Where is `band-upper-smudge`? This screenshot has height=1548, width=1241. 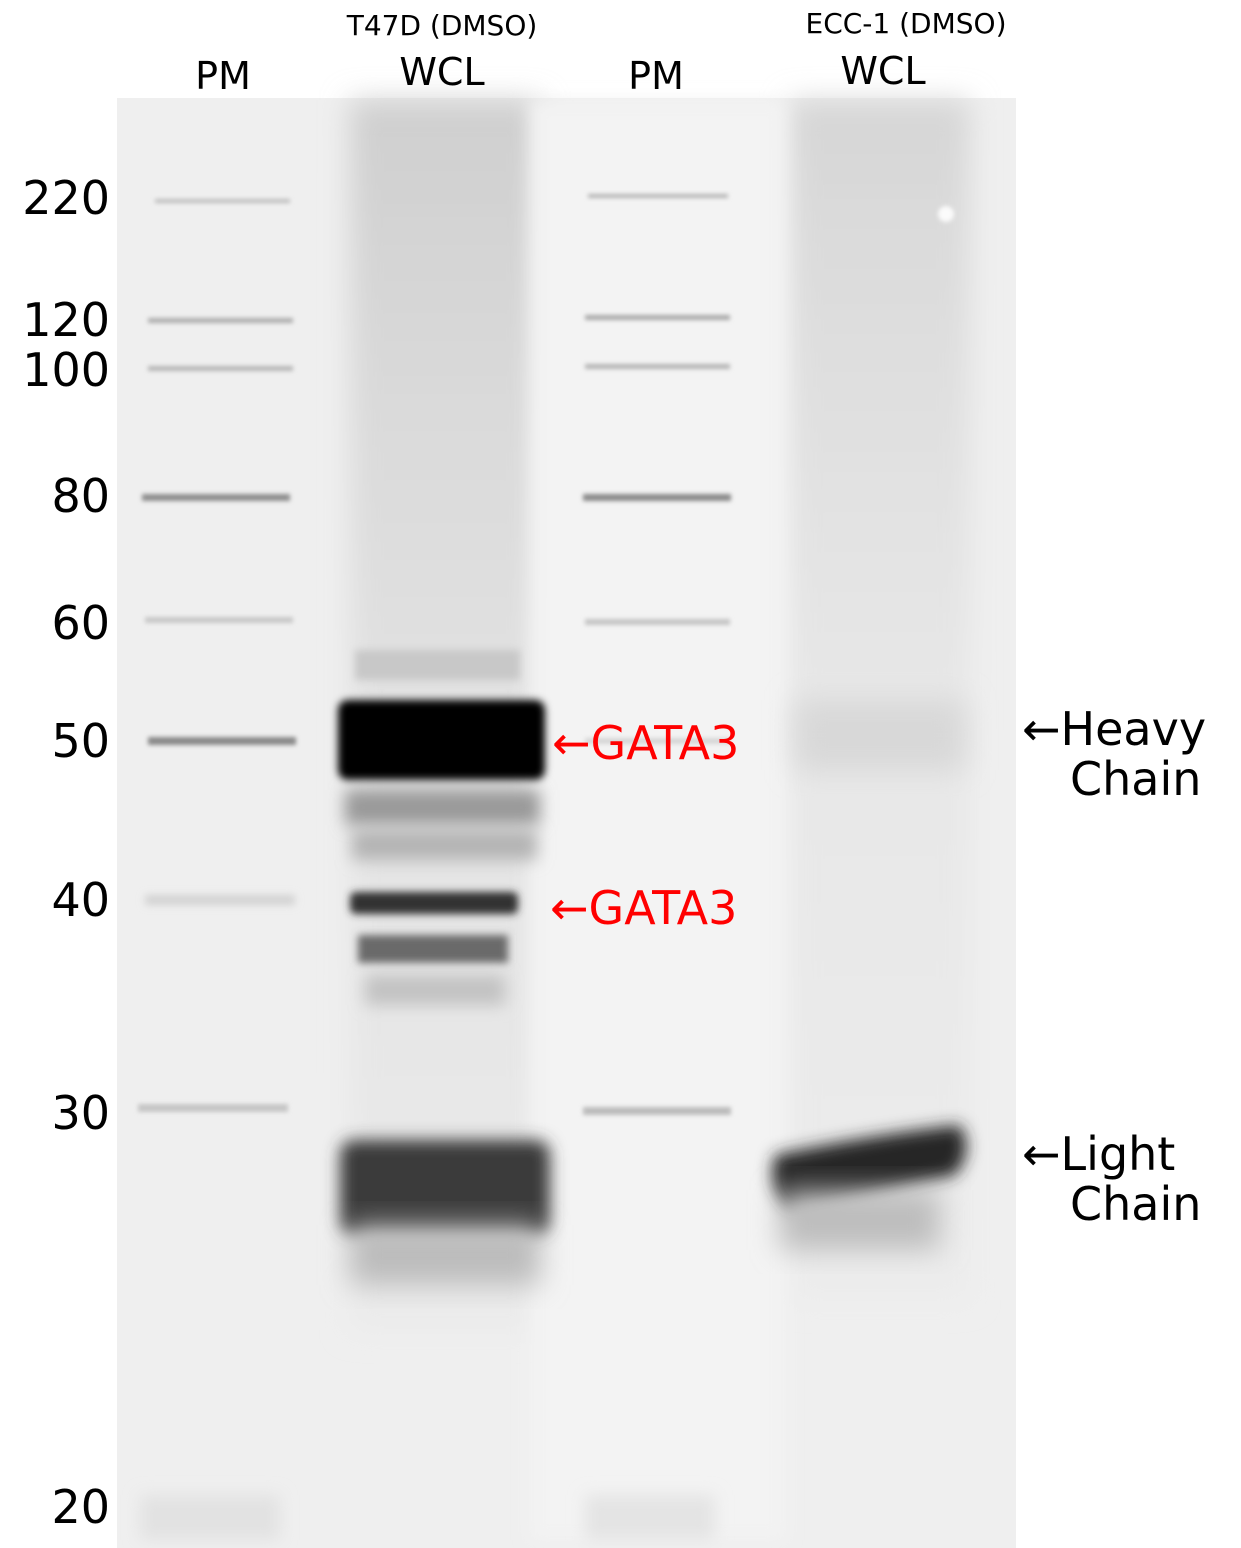
band-upper-smudge is located at coordinates (437, 665).